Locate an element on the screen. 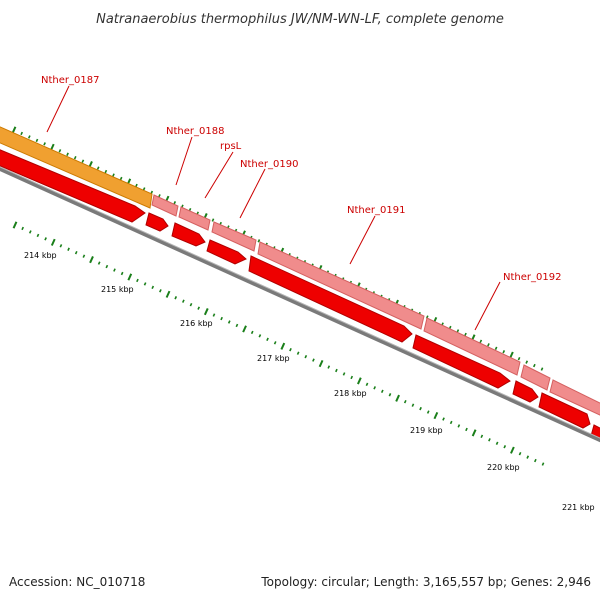 Image resolution: width=600 pixels, height=600 pixels. accession-text: Accession: NC_010718 is located at coordinates (77, 582).